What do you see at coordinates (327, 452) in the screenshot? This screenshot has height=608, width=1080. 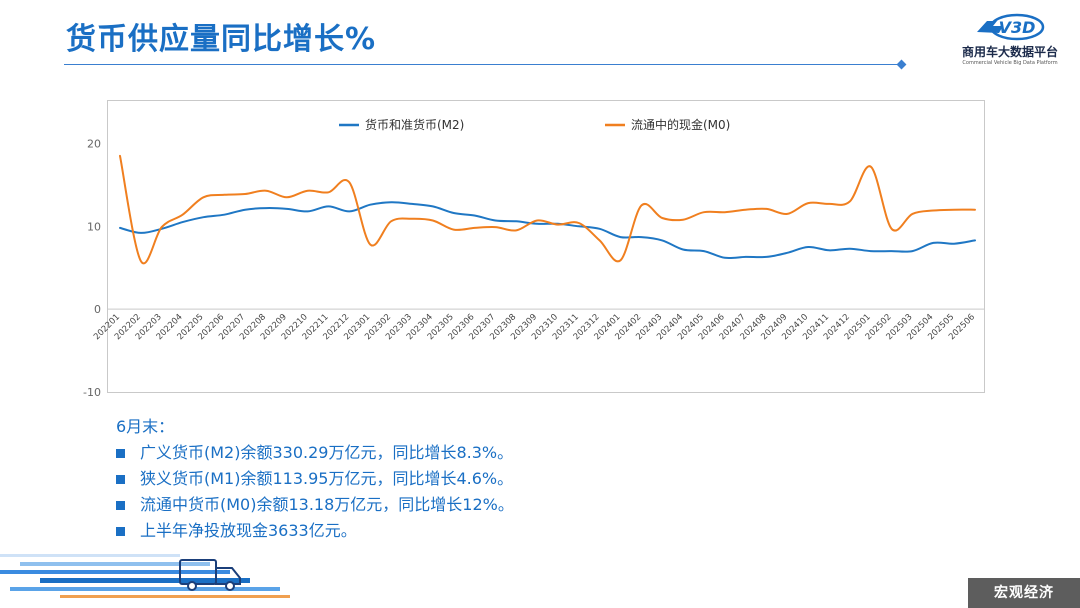 I see `note-text: 广义货币(M2)余额330.29万亿元，同比增长8.3%。` at bounding box center [327, 452].